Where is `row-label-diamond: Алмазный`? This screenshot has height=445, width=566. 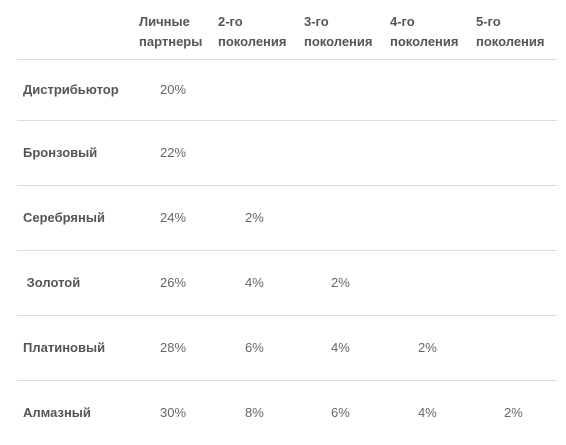
row-label-diamond: Алмазный is located at coordinates (57, 412).